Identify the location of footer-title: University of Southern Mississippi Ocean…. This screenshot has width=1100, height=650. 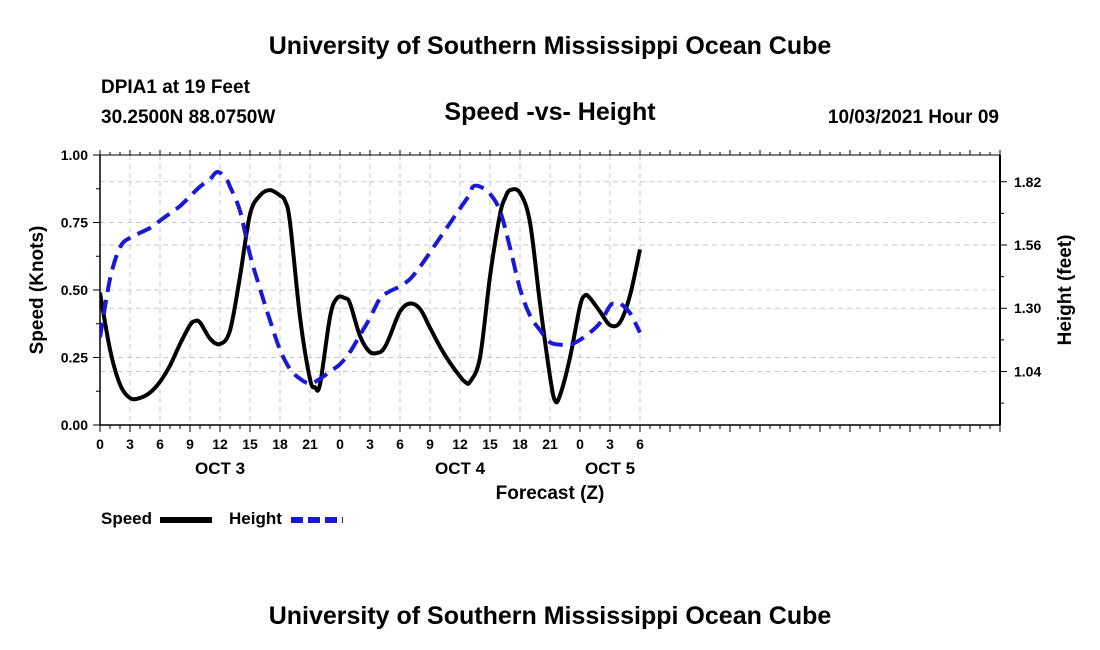
(550, 616).